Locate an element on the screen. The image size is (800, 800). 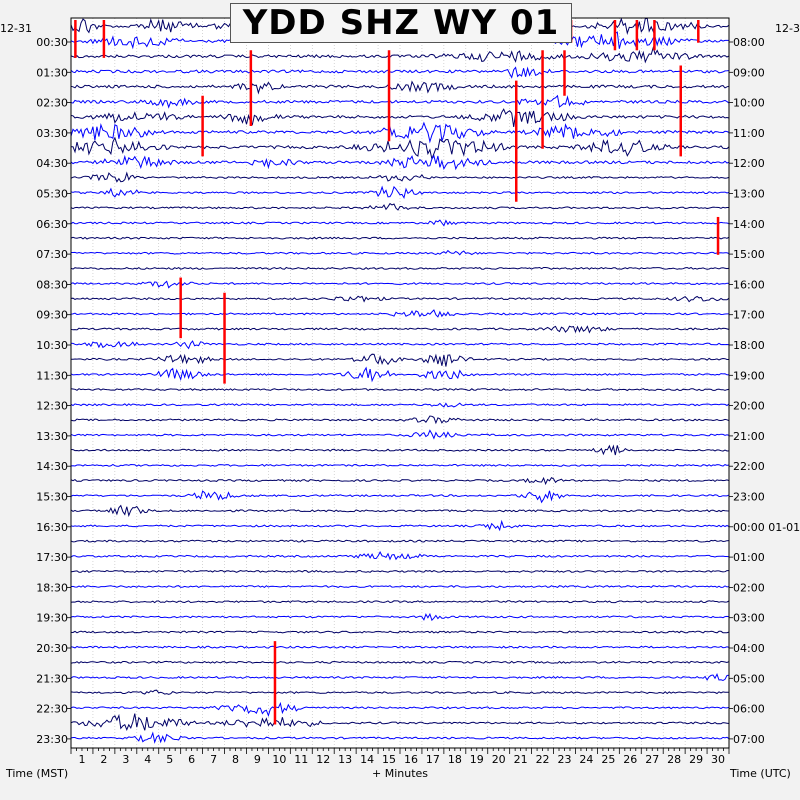
x-tick-label: 11 is located at coordinates (301, 759).